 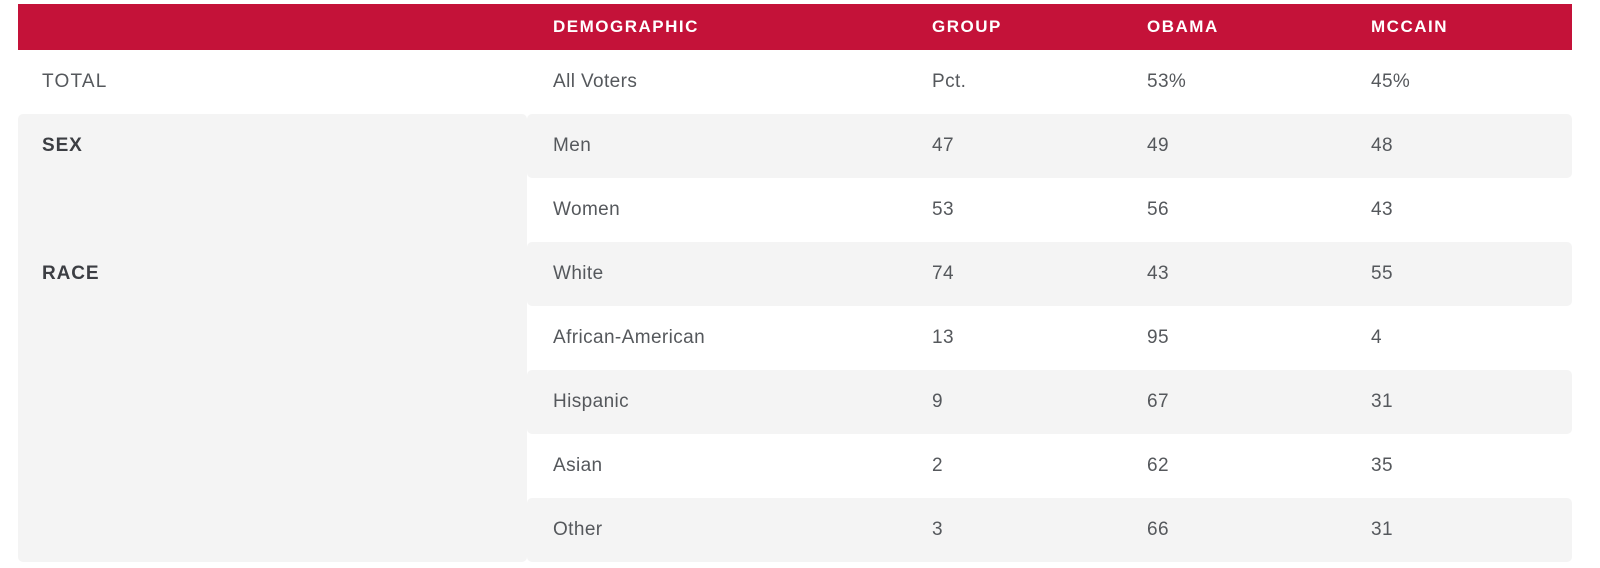 I want to click on table-row: African-American 13 95 4, so click(x=795, y=338).